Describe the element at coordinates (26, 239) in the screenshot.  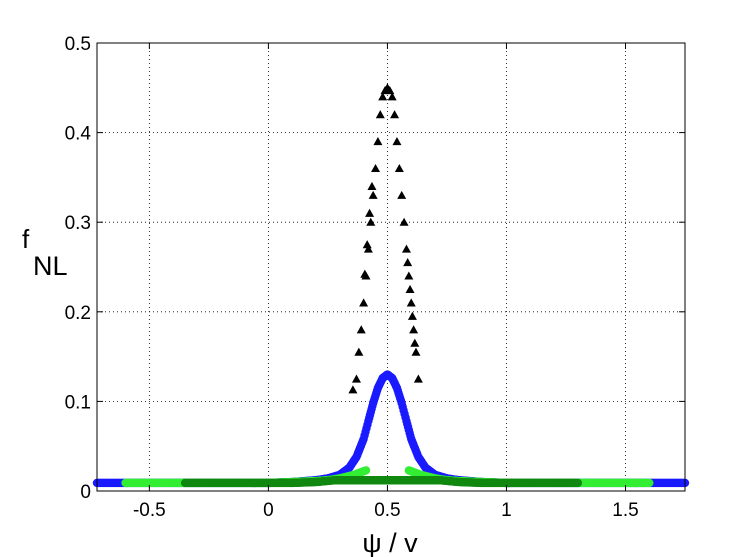
I see `y-axis-label-main: f` at that location.